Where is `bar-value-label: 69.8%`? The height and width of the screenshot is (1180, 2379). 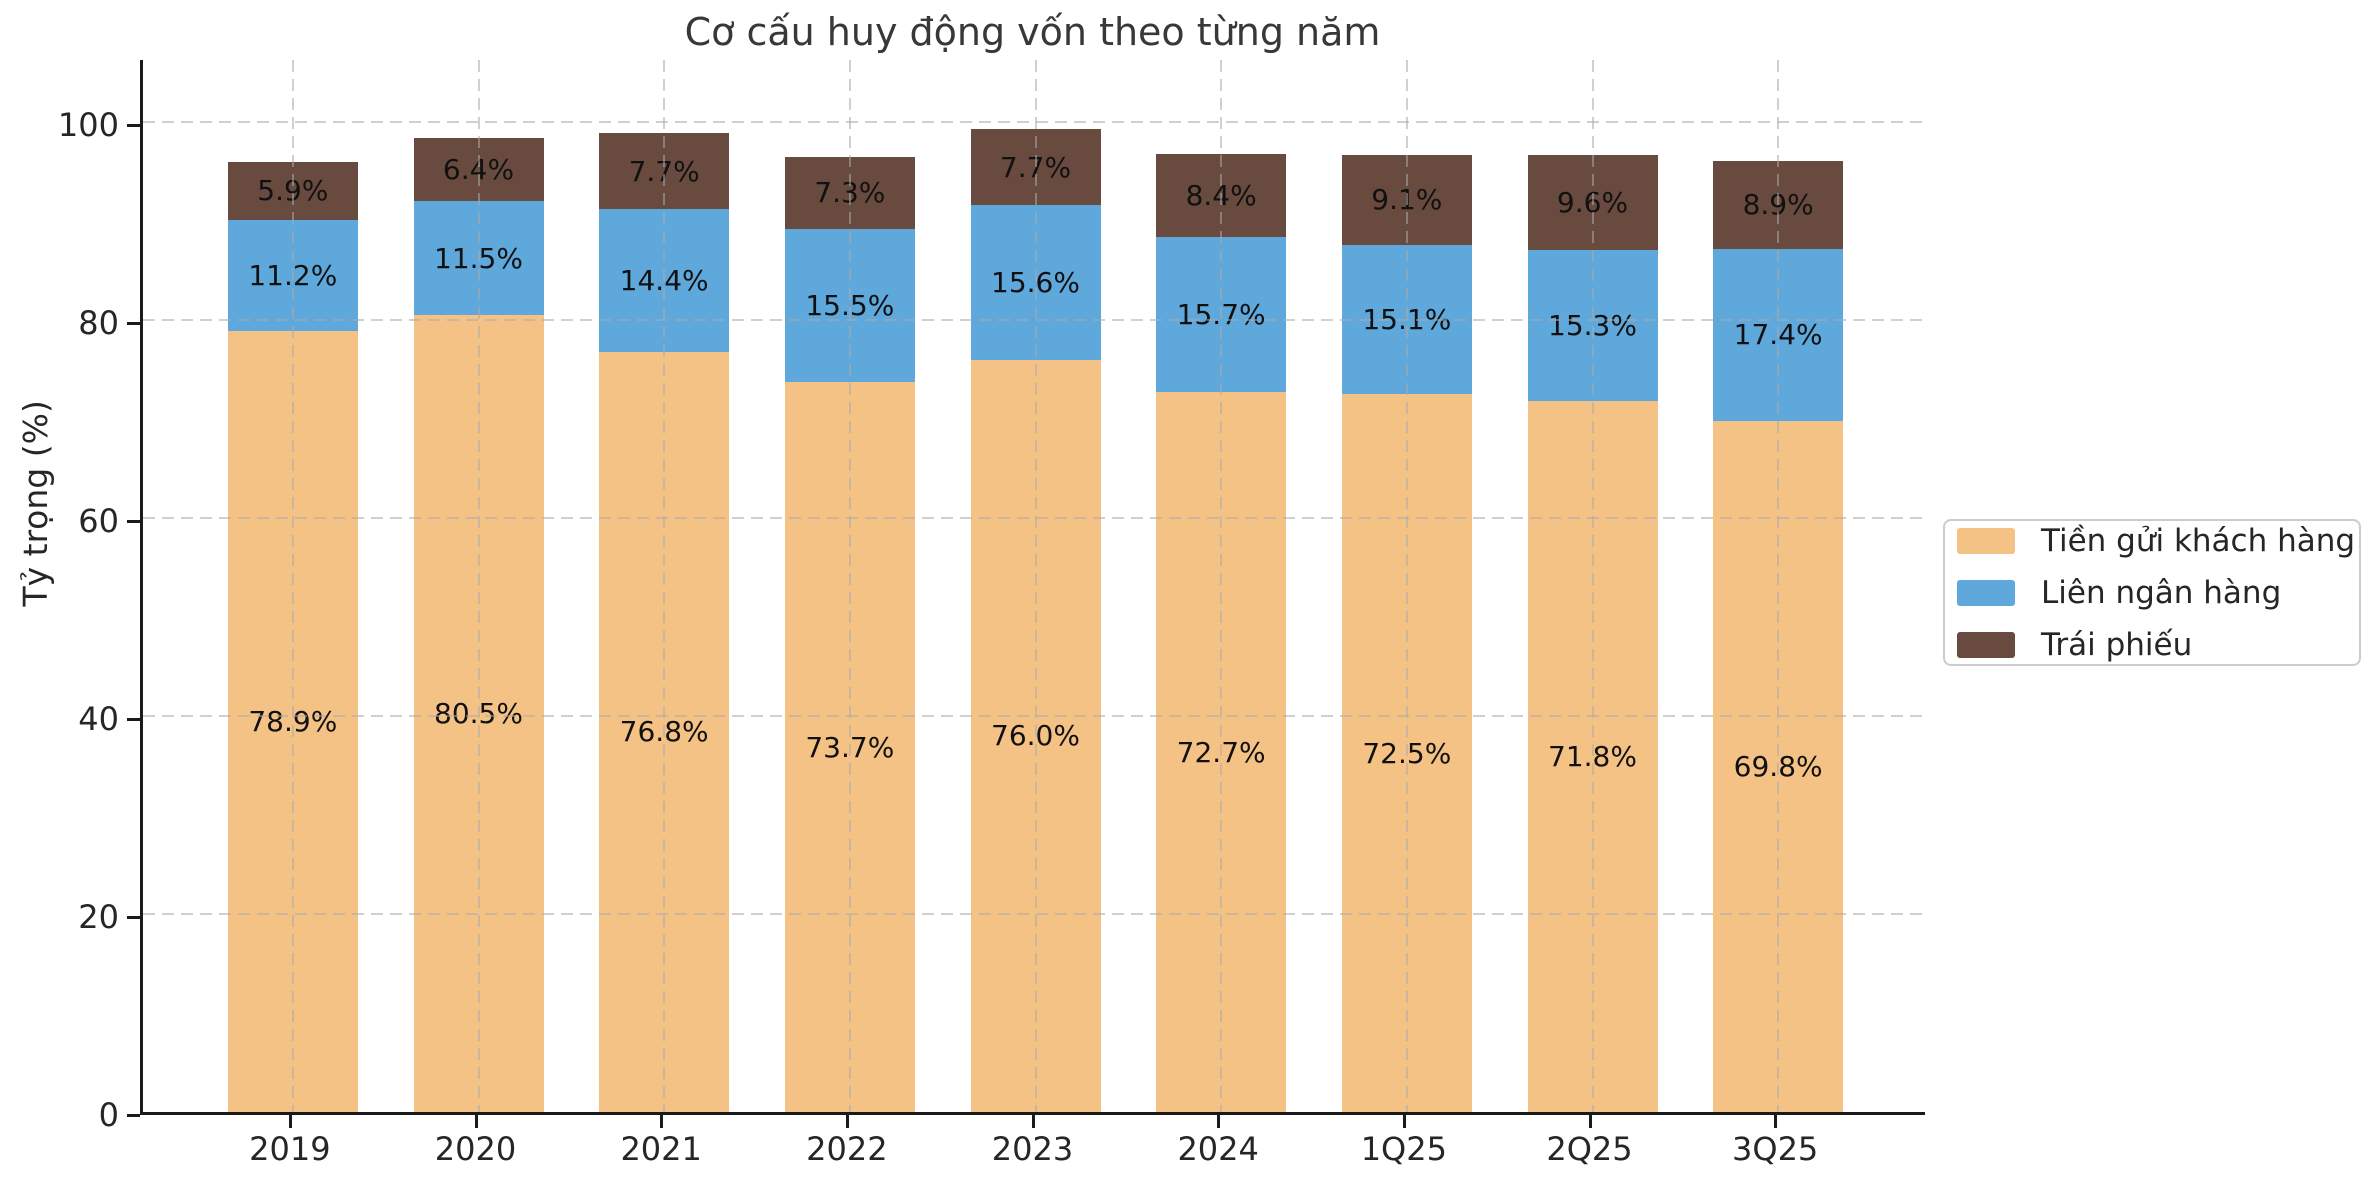
bar-value-label: 69.8% is located at coordinates (1778, 766).